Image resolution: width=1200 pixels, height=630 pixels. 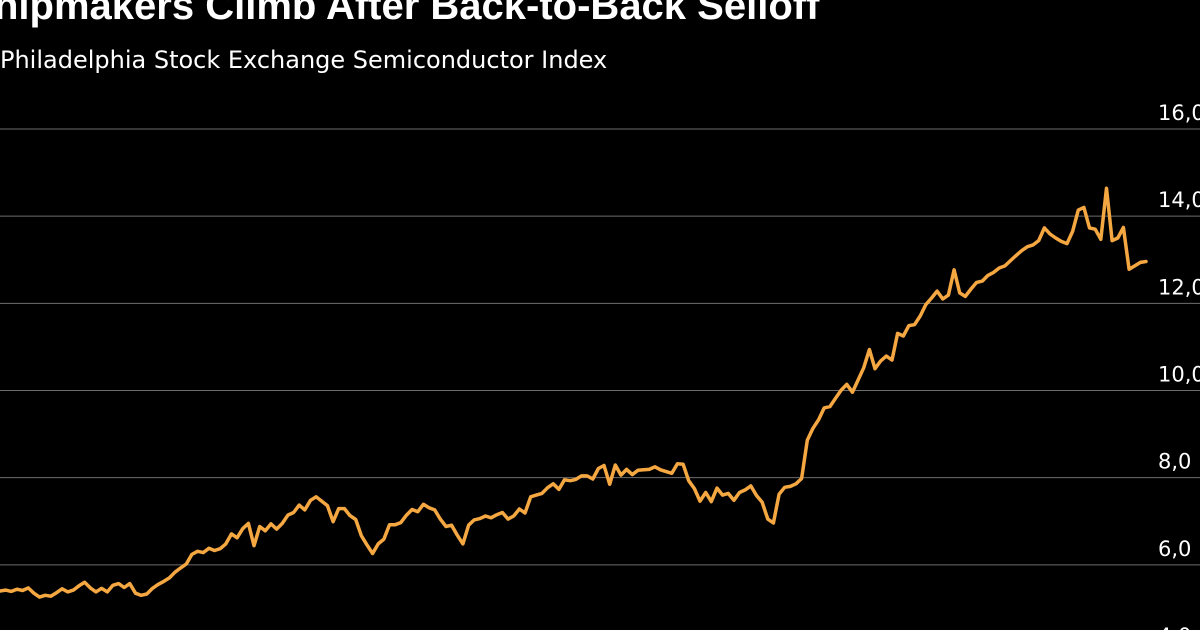 I want to click on tick-label-layer: 4,0 6,0 8,0 10,0 12,0 14,0 16,0, so click(x=1179, y=365).